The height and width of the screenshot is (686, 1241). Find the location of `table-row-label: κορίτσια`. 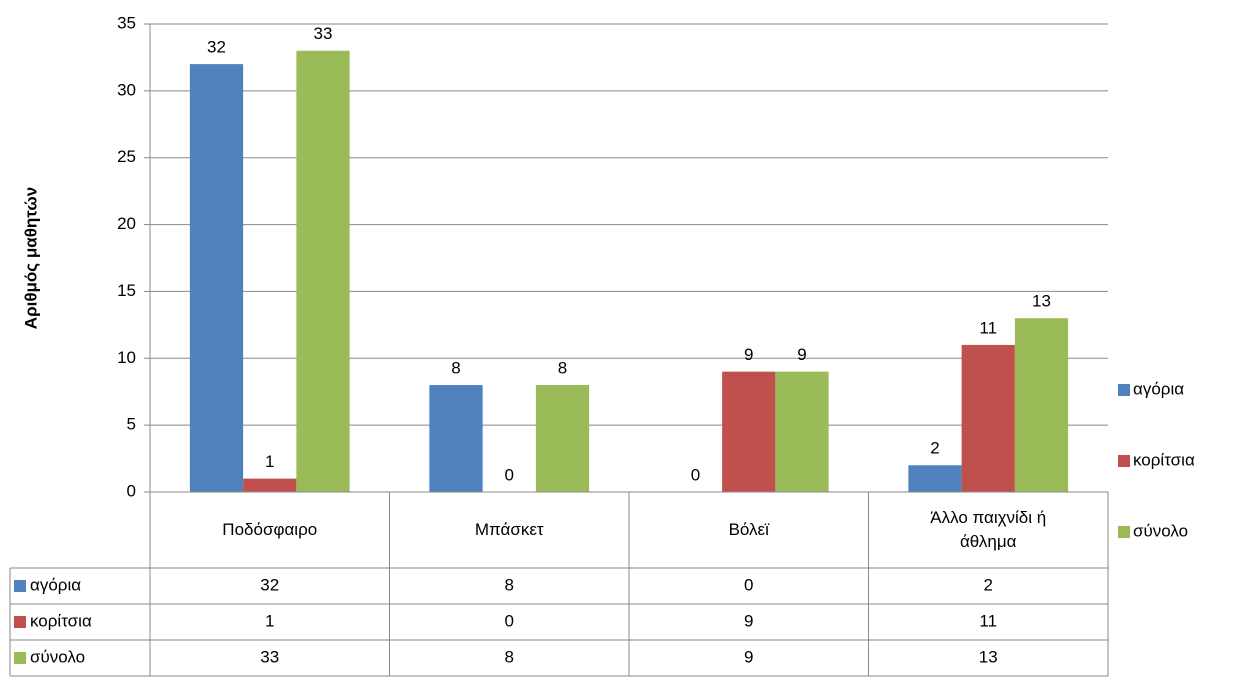

table-row-label: κορίτσια is located at coordinates (61, 620).